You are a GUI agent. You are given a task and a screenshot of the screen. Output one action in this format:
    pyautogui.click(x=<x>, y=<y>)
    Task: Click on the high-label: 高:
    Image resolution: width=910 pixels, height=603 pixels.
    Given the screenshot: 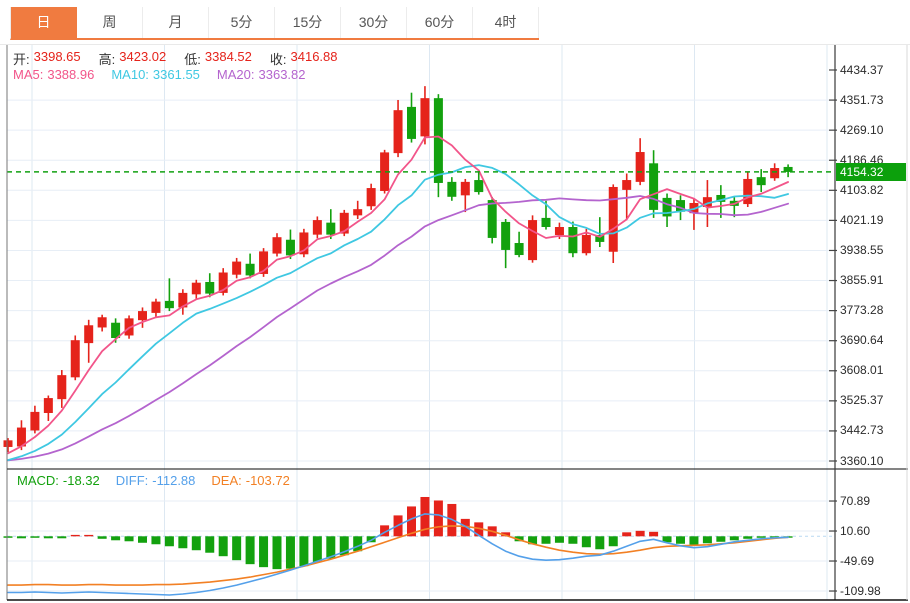 What is the action you would take?
    pyautogui.click(x=107, y=59)
    